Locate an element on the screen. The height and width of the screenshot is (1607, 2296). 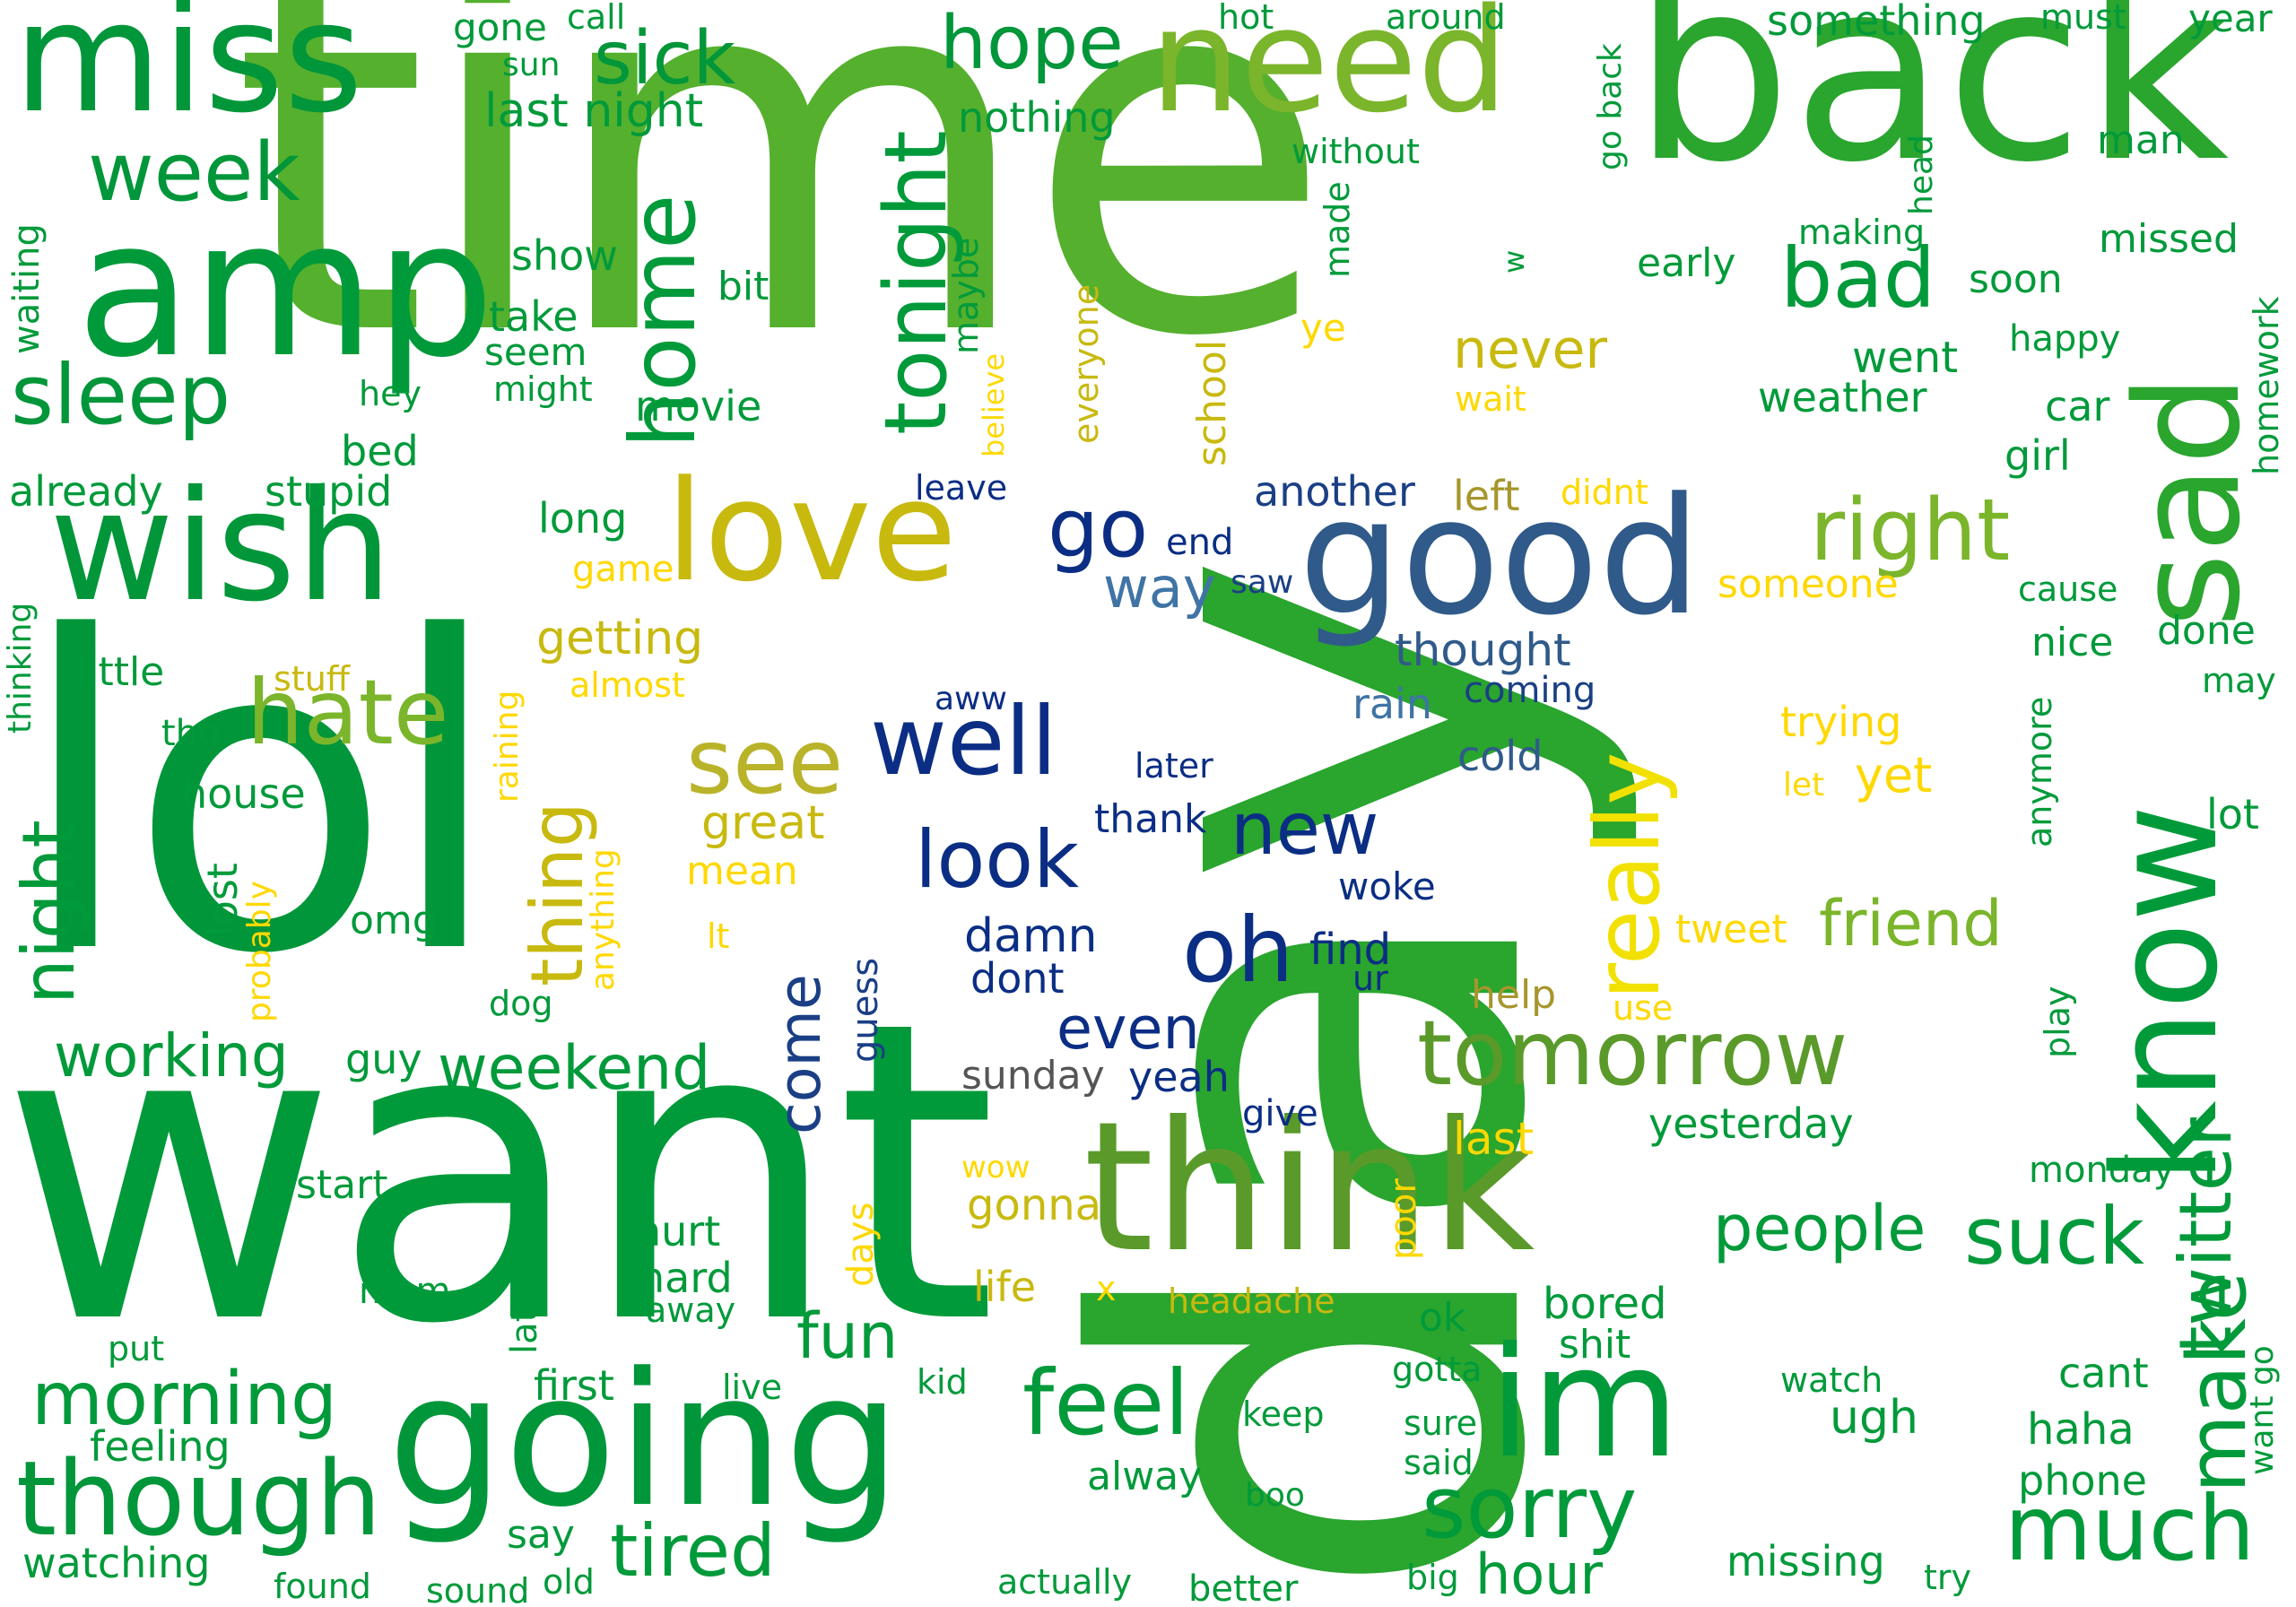
word-maybe: maybe is located at coordinates (966, 296).